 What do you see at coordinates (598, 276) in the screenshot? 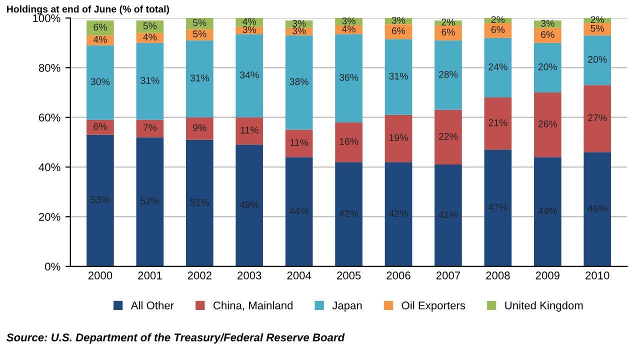
I see `x-tick-label: 2010` at bounding box center [598, 276].